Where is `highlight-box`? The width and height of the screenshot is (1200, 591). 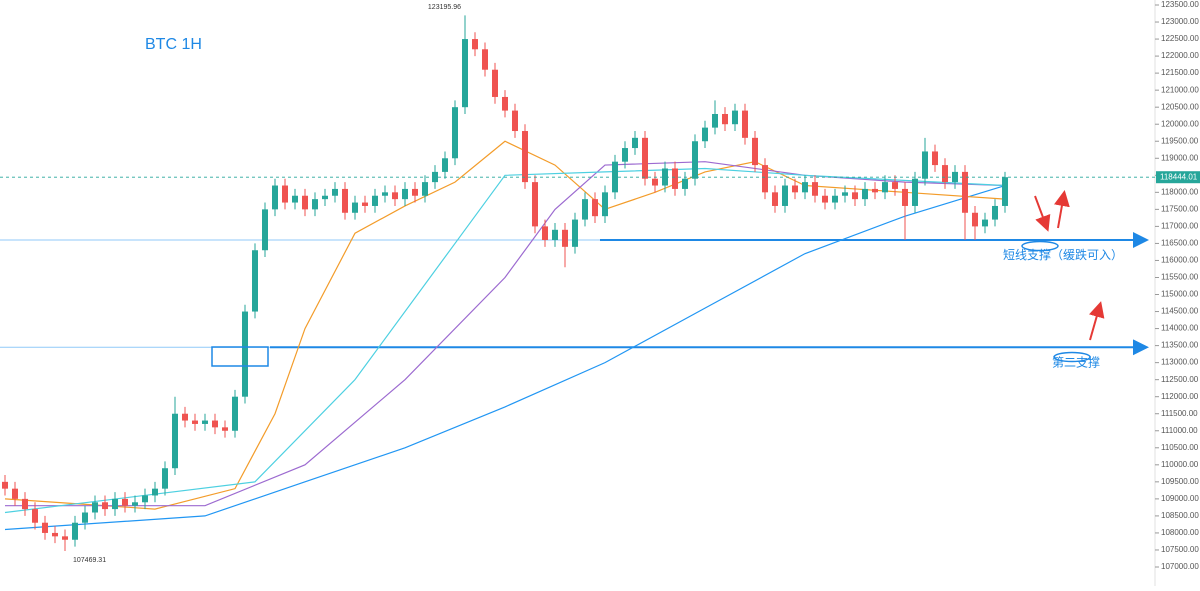
highlight-box is located at coordinates (240, 356).